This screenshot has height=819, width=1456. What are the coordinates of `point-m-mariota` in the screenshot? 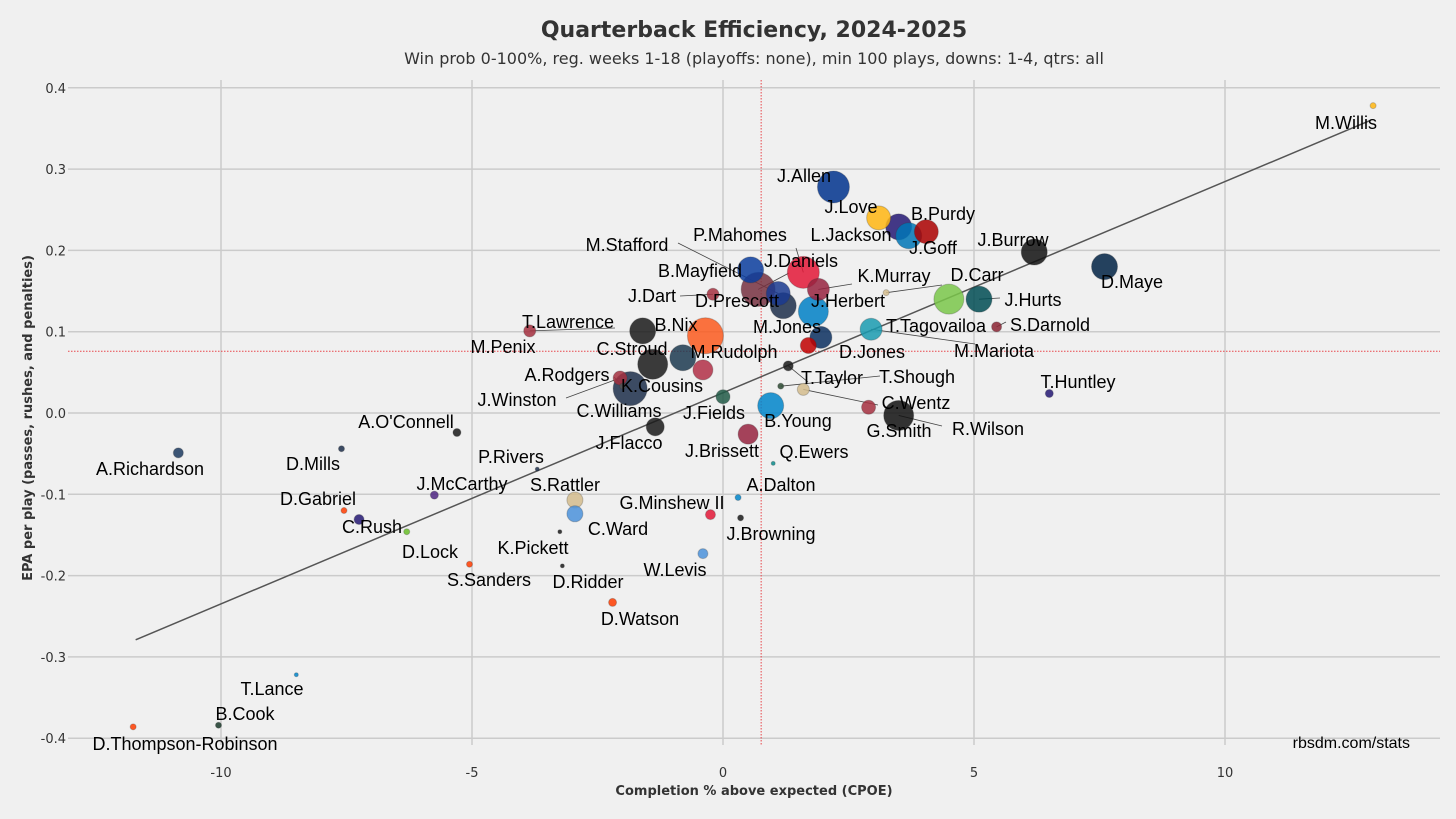 It's located at (871, 329).